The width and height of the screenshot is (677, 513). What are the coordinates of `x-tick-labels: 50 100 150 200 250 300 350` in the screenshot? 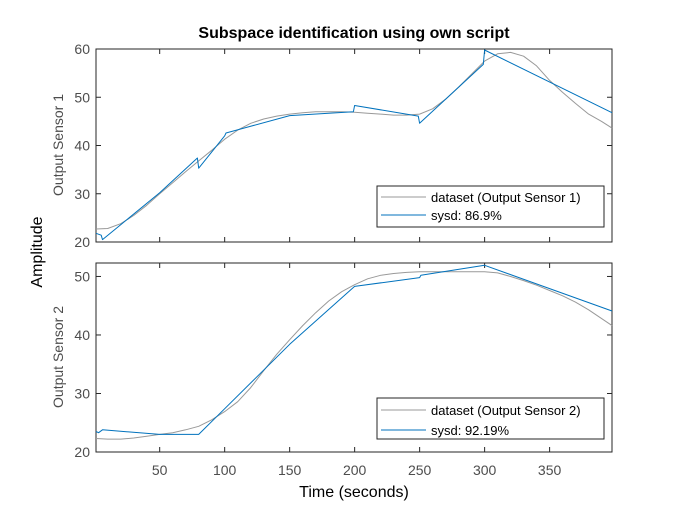 It's located at (357, 470).